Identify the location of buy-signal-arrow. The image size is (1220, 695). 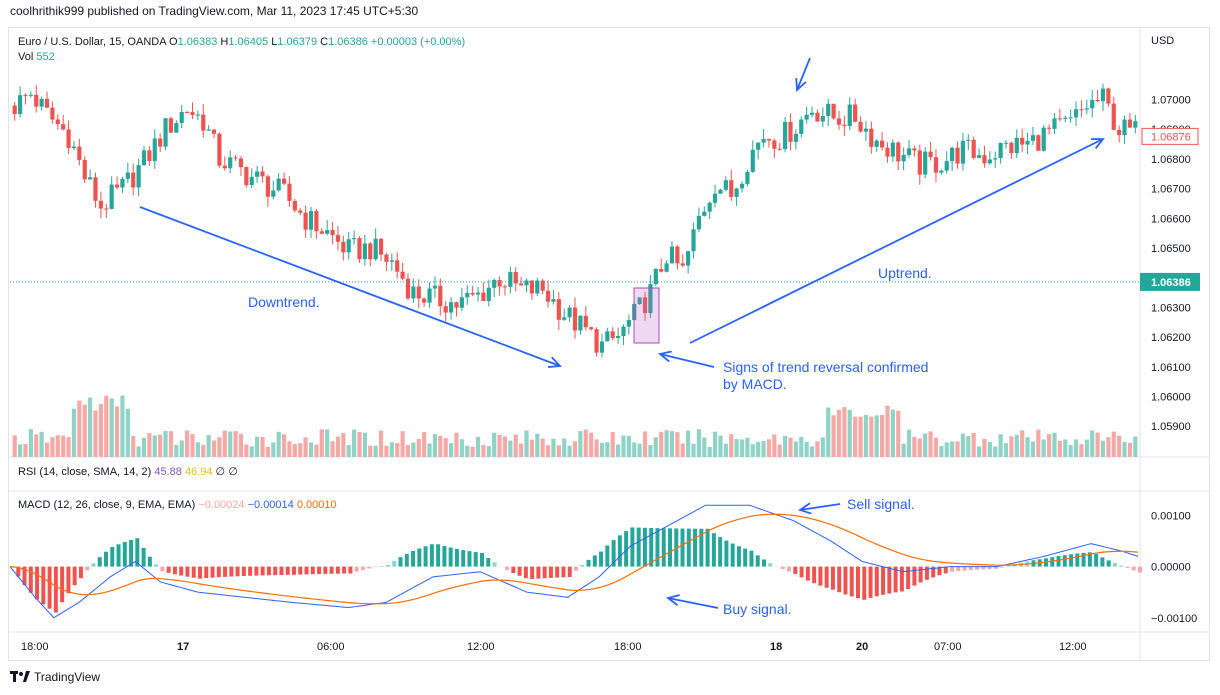
(693, 603).